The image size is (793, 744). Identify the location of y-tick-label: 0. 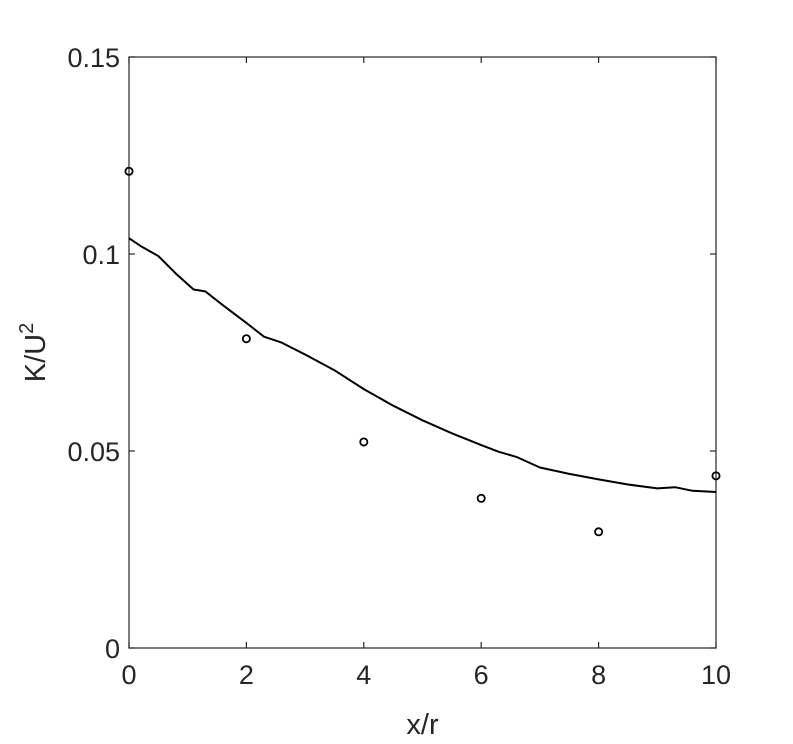
(112, 649).